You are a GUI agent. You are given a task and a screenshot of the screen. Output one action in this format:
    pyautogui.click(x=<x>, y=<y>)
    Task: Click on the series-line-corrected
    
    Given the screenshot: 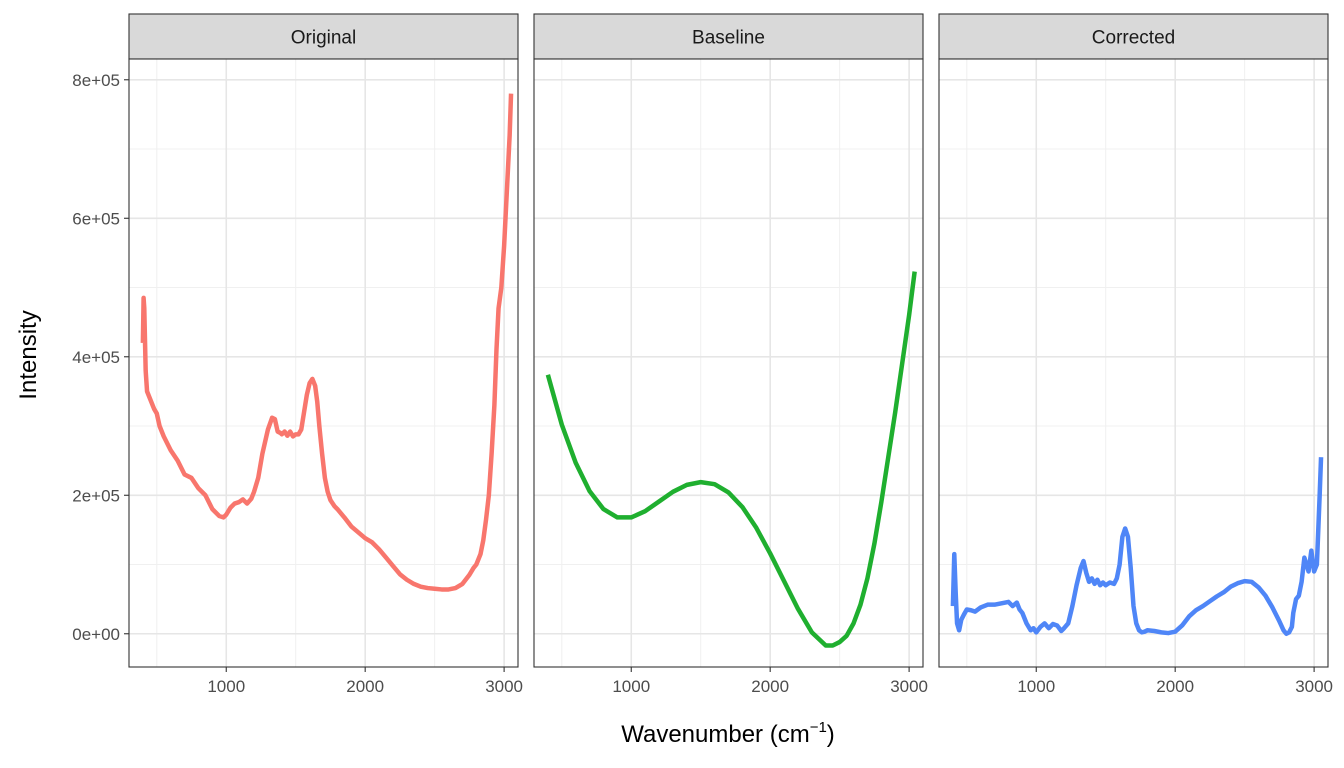 What is the action you would take?
    pyautogui.click(x=1137, y=547)
    